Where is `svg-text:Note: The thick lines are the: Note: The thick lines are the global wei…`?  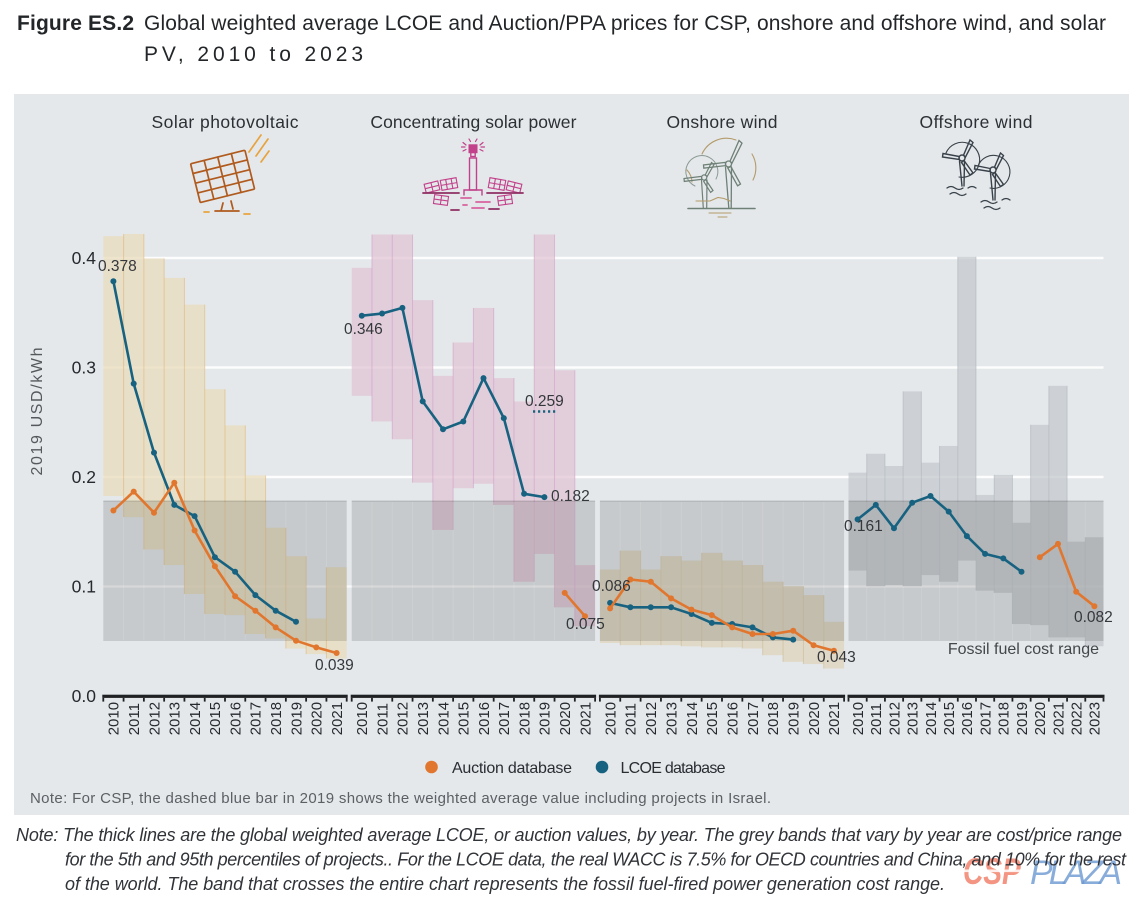
svg-text:Note: The thick lines are the: Note: The thick lines are the global wei… is located at coordinates (569, 835).